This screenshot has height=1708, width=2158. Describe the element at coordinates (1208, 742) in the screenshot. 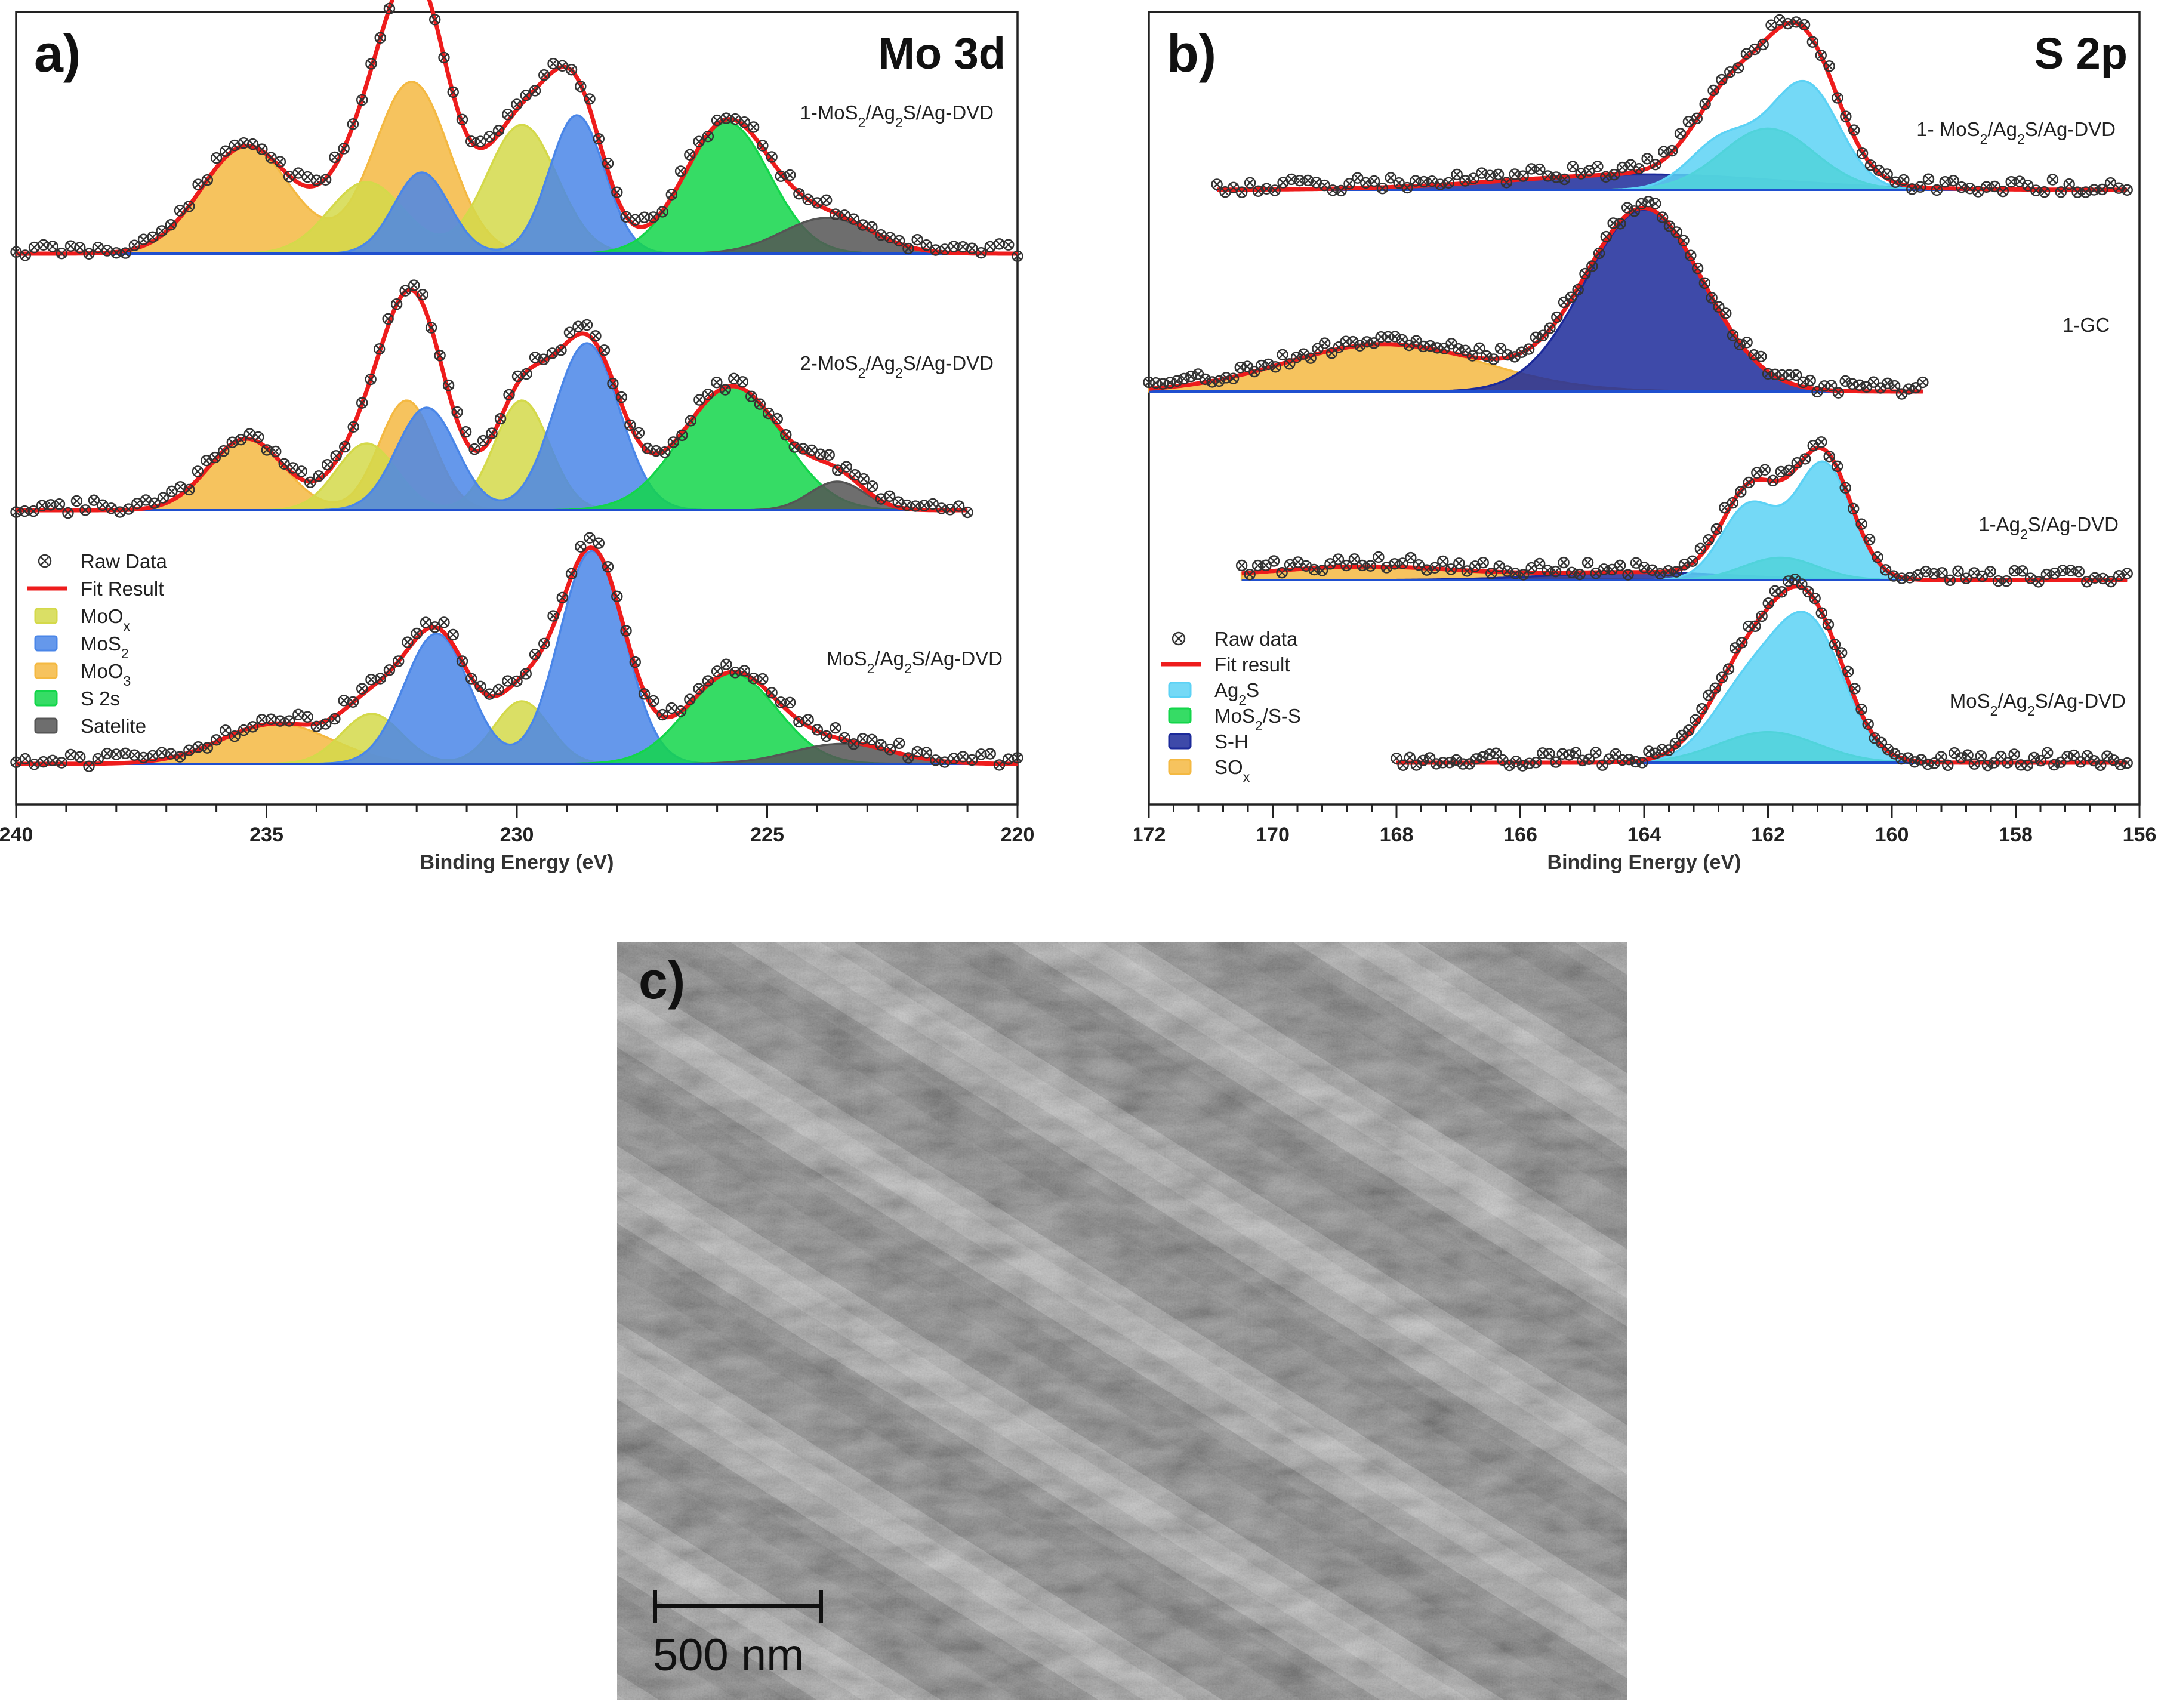

I see `legend-item: S-H` at that location.